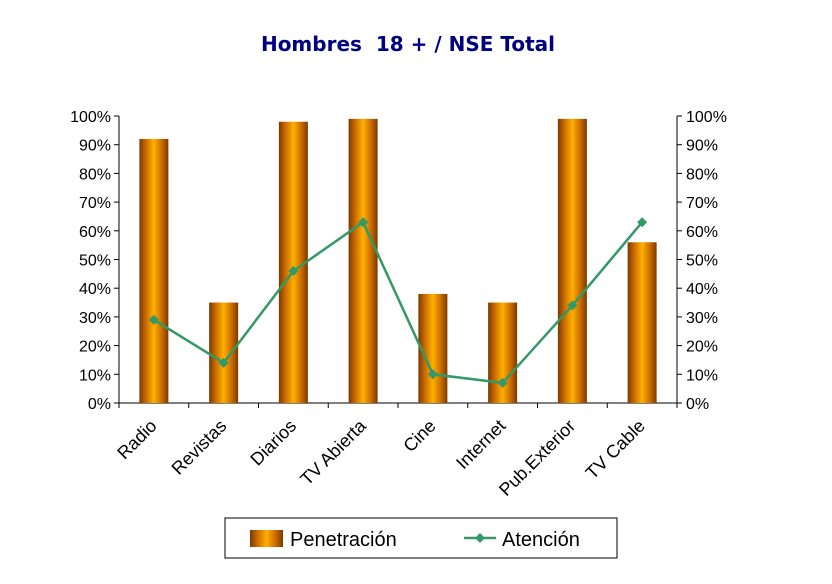 Image resolution: width=832 pixels, height=584 pixels. What do you see at coordinates (136, 439) in the screenshot?
I see `category-label: Radio` at bounding box center [136, 439].